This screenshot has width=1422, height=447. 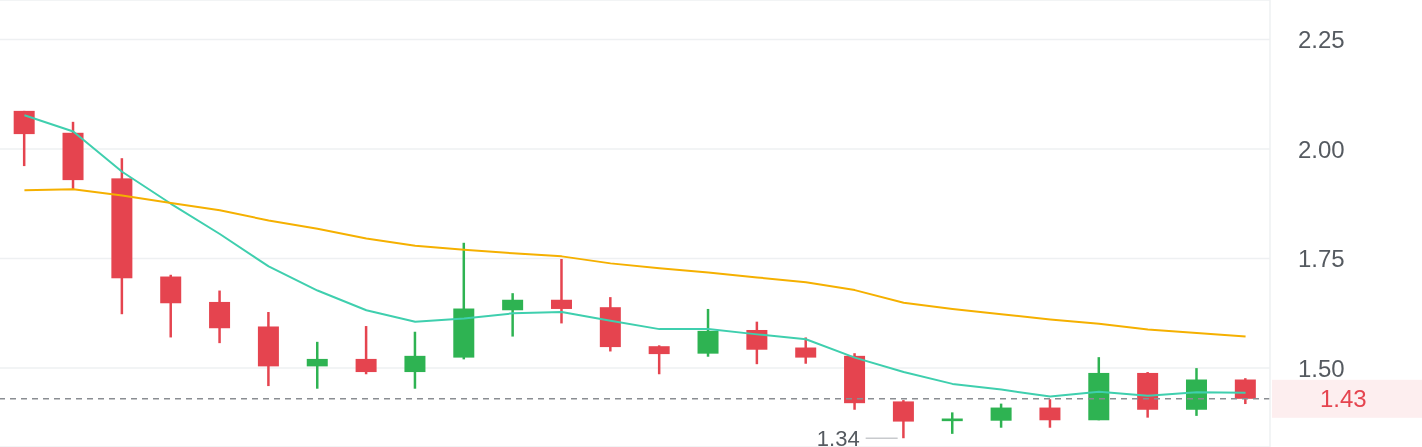 What do you see at coordinates (838, 436) in the screenshot?
I see `annotation: 1.34` at bounding box center [838, 436].